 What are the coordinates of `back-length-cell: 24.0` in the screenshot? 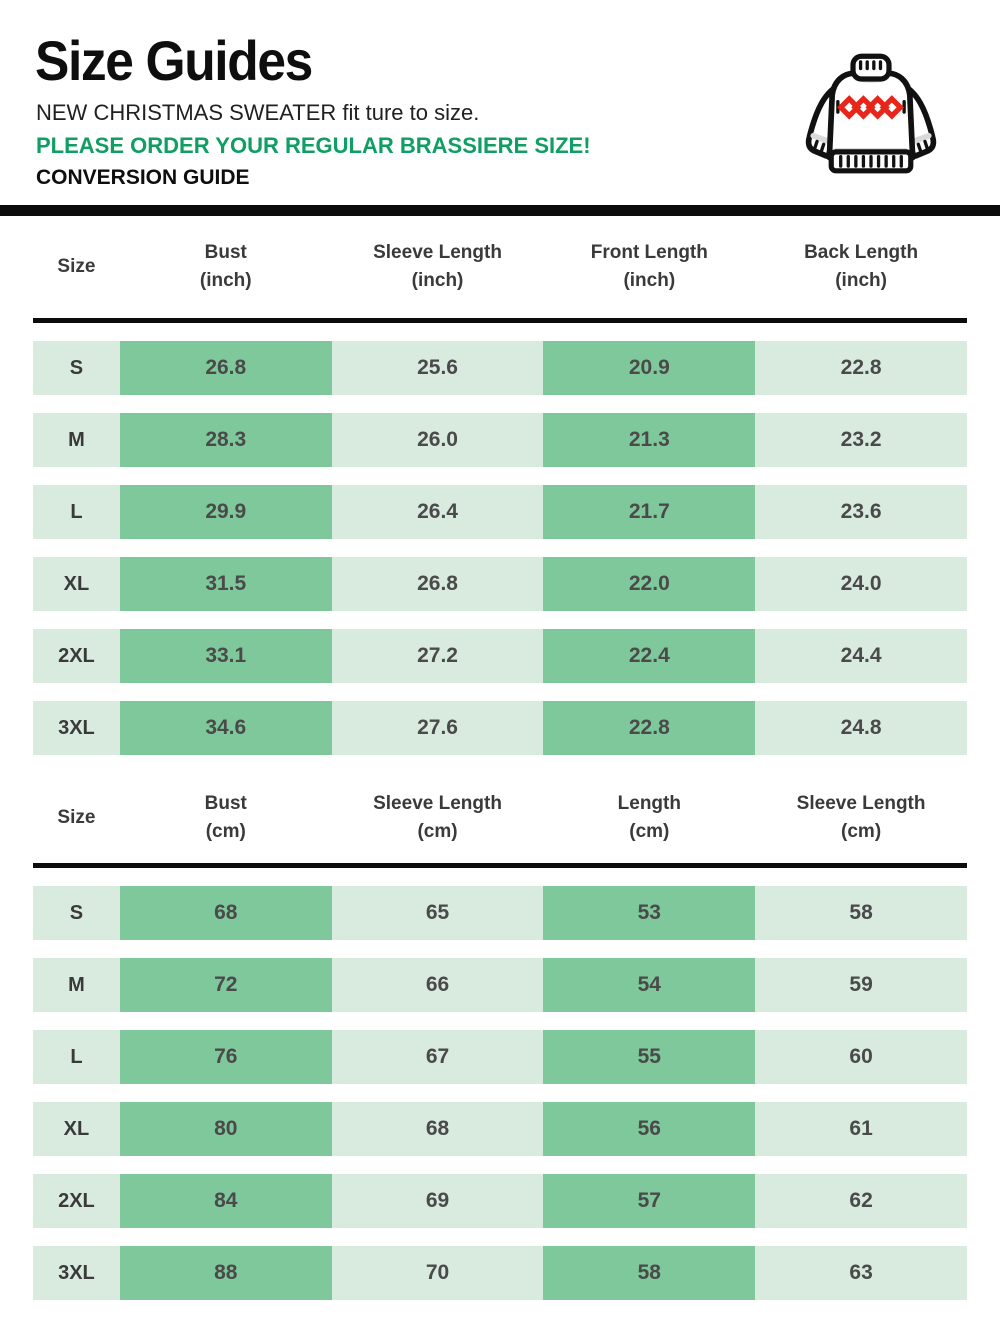 It's located at (861, 584).